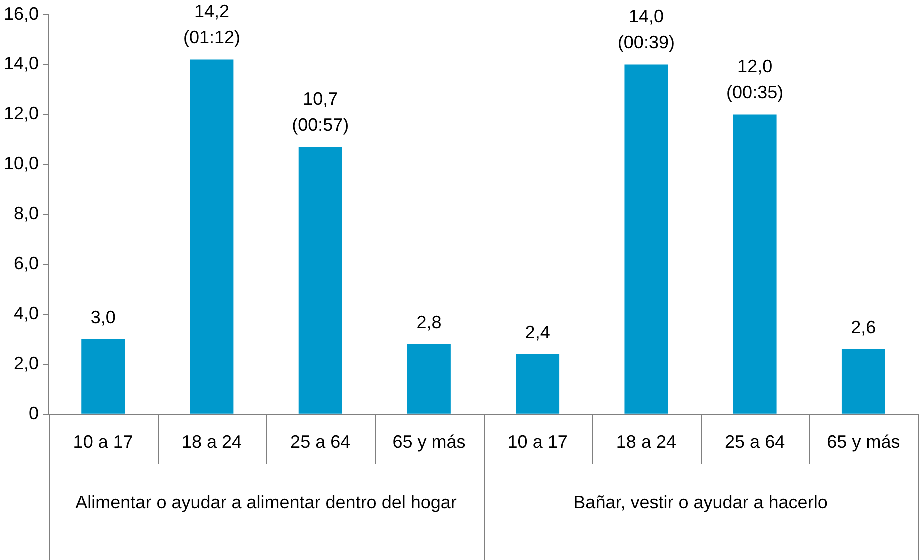 This screenshot has width=920, height=560. Describe the element at coordinates (22, 64) in the screenshot. I see `y-tick-label: 14,0` at that location.